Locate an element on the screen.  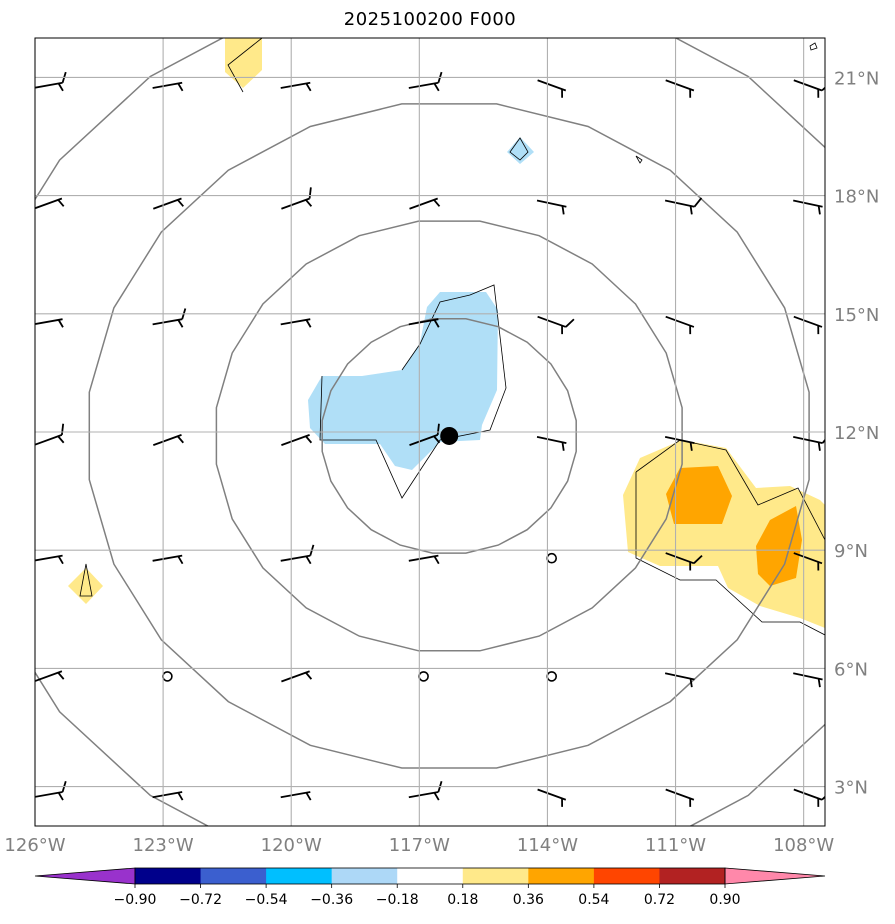
lon-label: 108°W is located at coordinates (803, 845).